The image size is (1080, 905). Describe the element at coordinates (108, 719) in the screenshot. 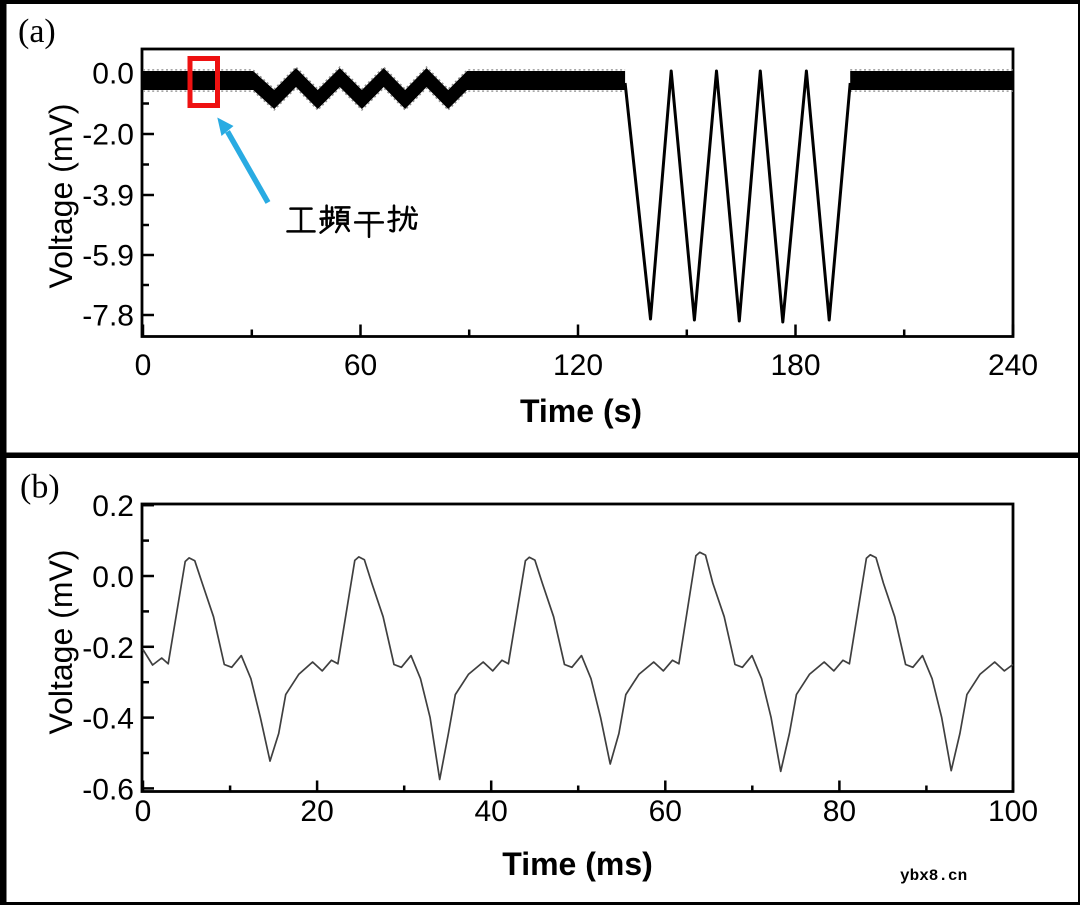

I see `svg-text: -0.4` at that location.